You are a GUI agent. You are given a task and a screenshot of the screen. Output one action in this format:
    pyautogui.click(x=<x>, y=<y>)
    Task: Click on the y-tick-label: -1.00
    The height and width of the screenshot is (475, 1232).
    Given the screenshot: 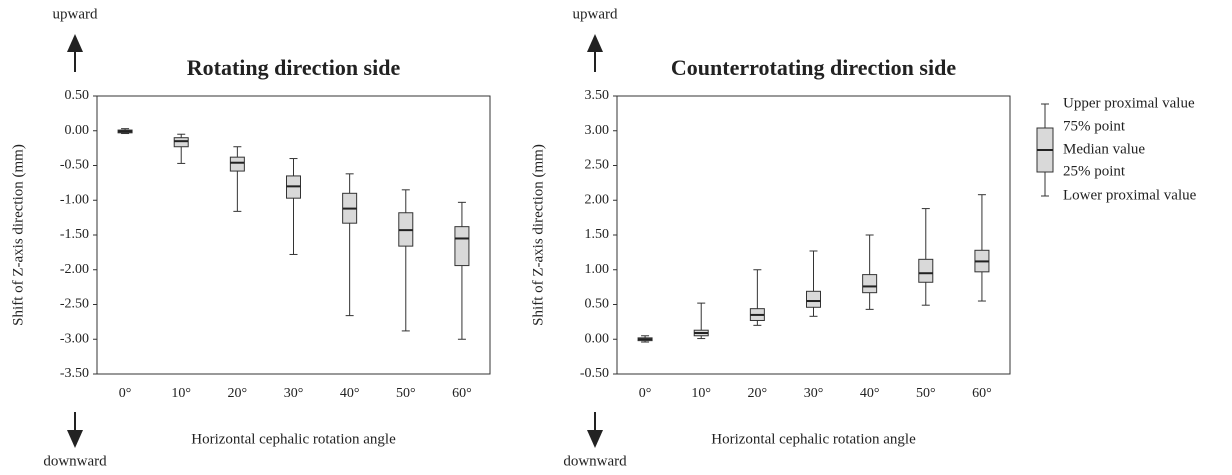 What is the action you would take?
    pyautogui.click(x=74, y=199)
    